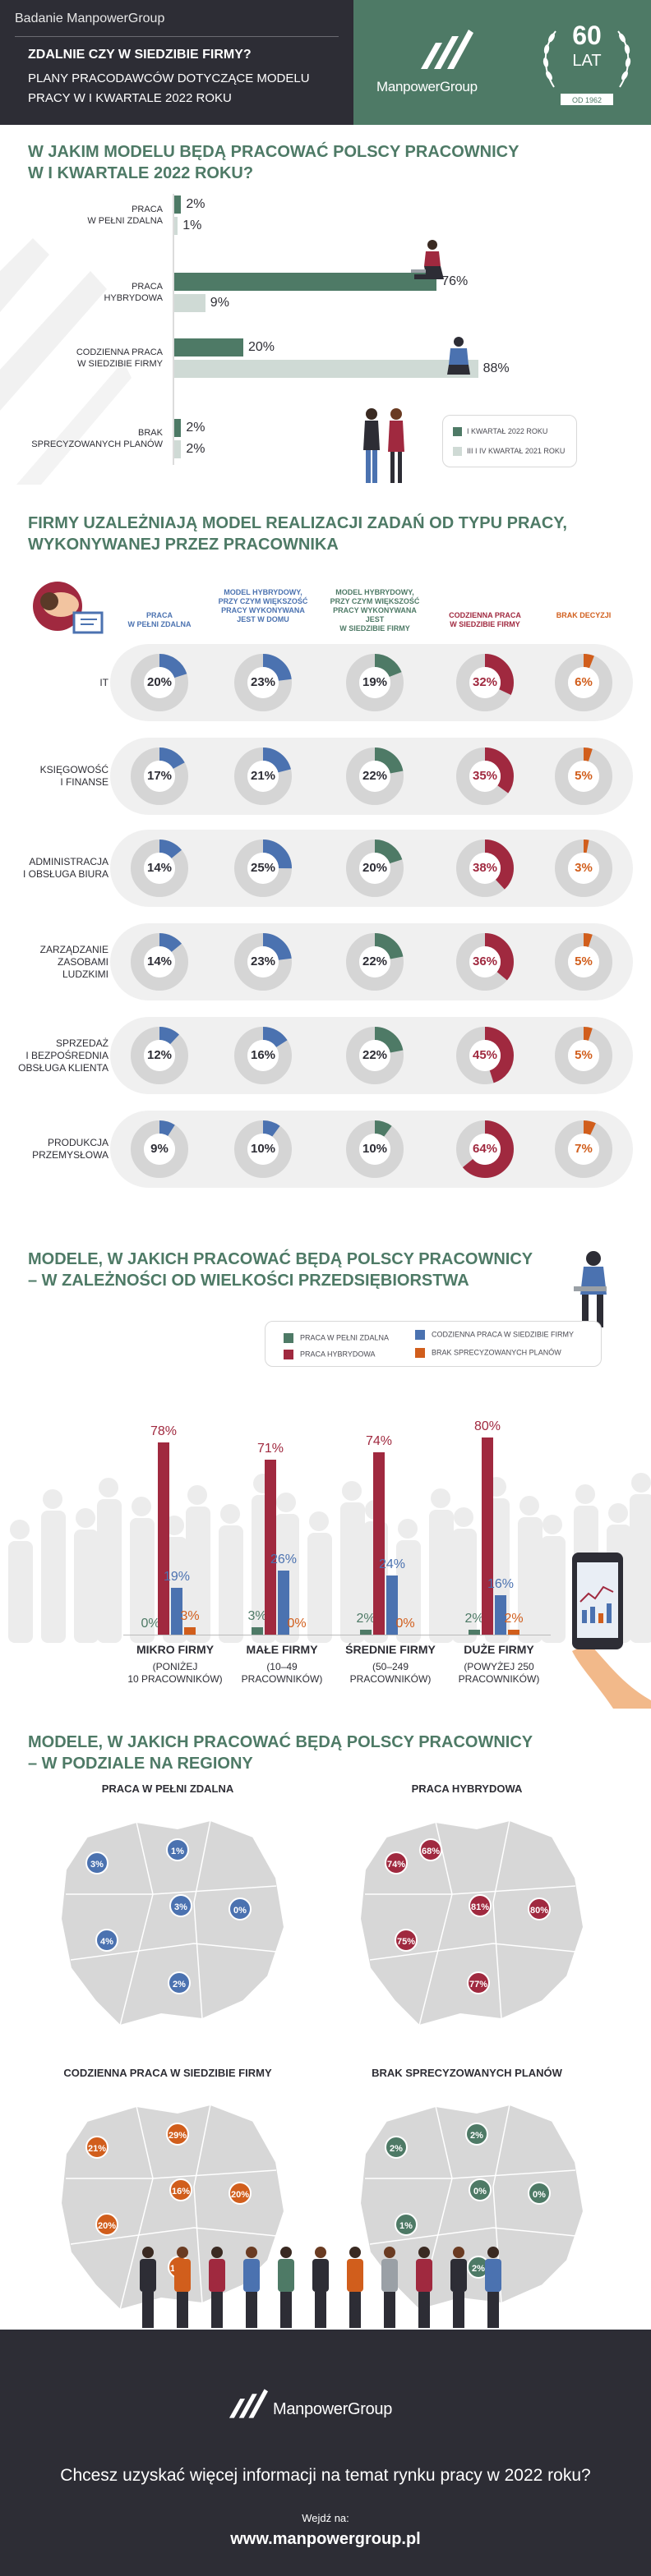 The width and height of the screenshot is (651, 2576). What do you see at coordinates (125, 216) in the screenshot?
I see `bar-category-label: PRACA W PEŁNI ZDALNA` at bounding box center [125, 216].